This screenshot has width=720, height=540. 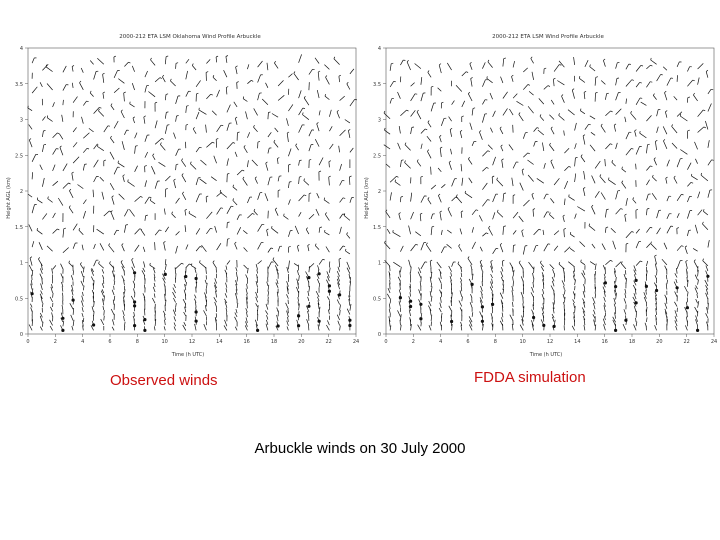 What do you see at coordinates (379, 121) in the screenshot?
I see `y-tick-label: 3` at bounding box center [379, 121].